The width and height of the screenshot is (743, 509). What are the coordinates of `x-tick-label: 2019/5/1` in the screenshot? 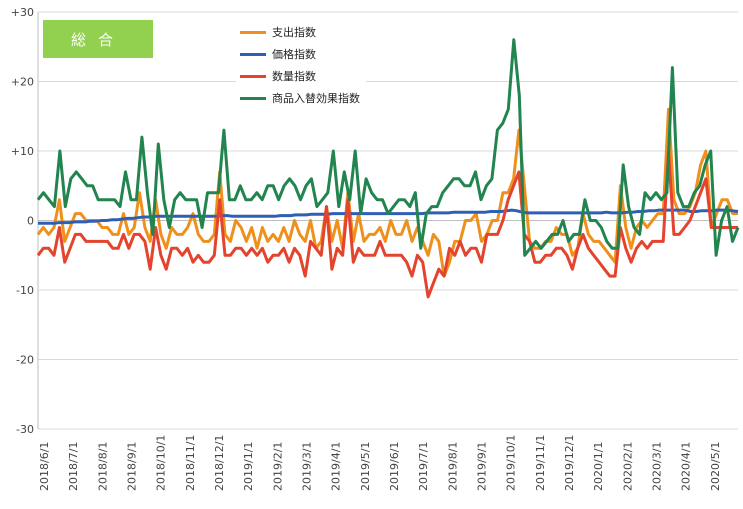 It's located at (365, 466).